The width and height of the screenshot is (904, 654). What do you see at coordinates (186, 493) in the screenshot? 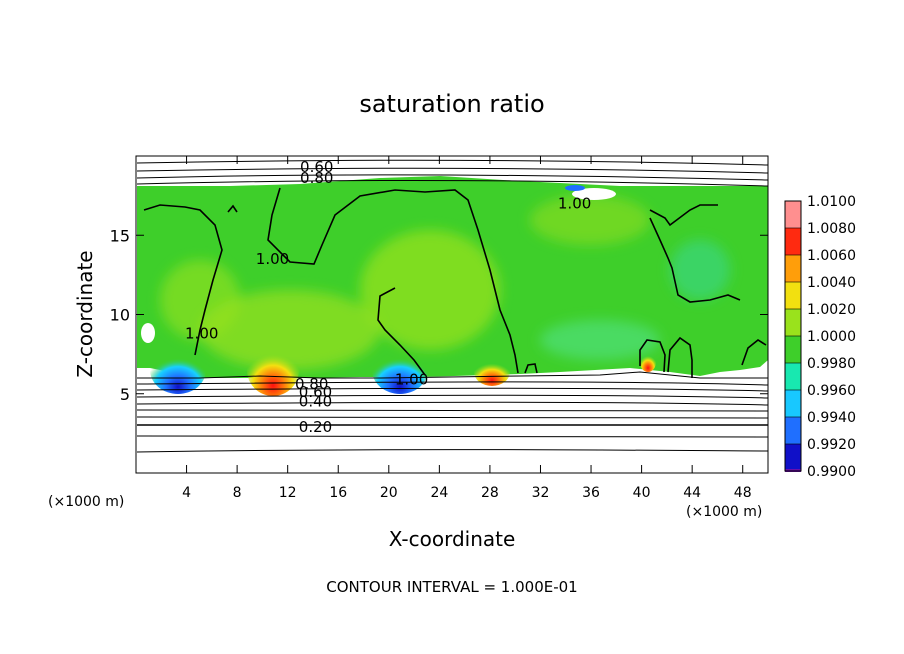
I see `x-tick-label: 4` at bounding box center [186, 493].